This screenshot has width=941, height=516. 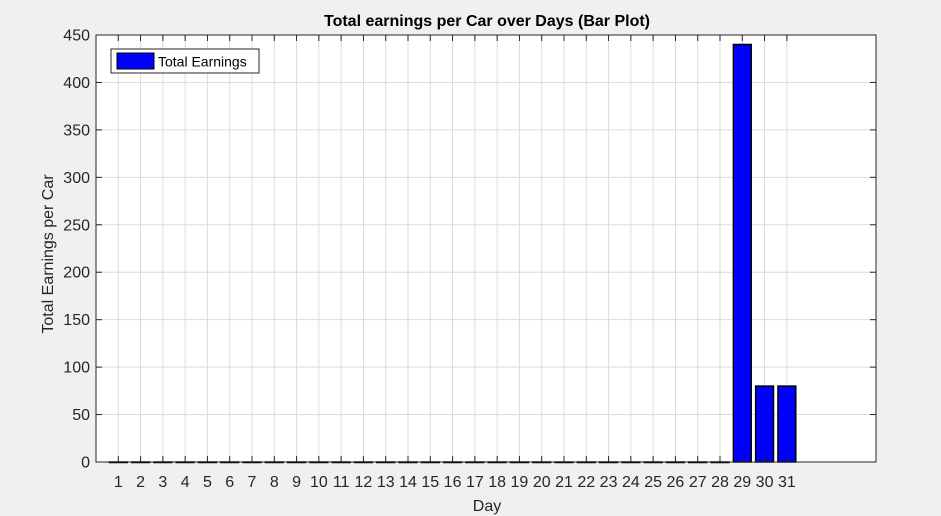 What do you see at coordinates (765, 482) in the screenshot?
I see `x-tick-label: 30` at bounding box center [765, 482].